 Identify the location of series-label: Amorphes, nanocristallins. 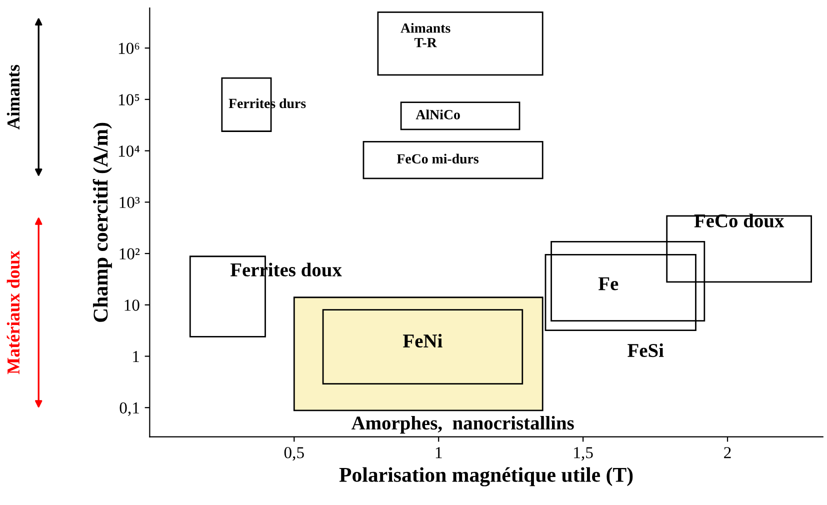
(462, 425).